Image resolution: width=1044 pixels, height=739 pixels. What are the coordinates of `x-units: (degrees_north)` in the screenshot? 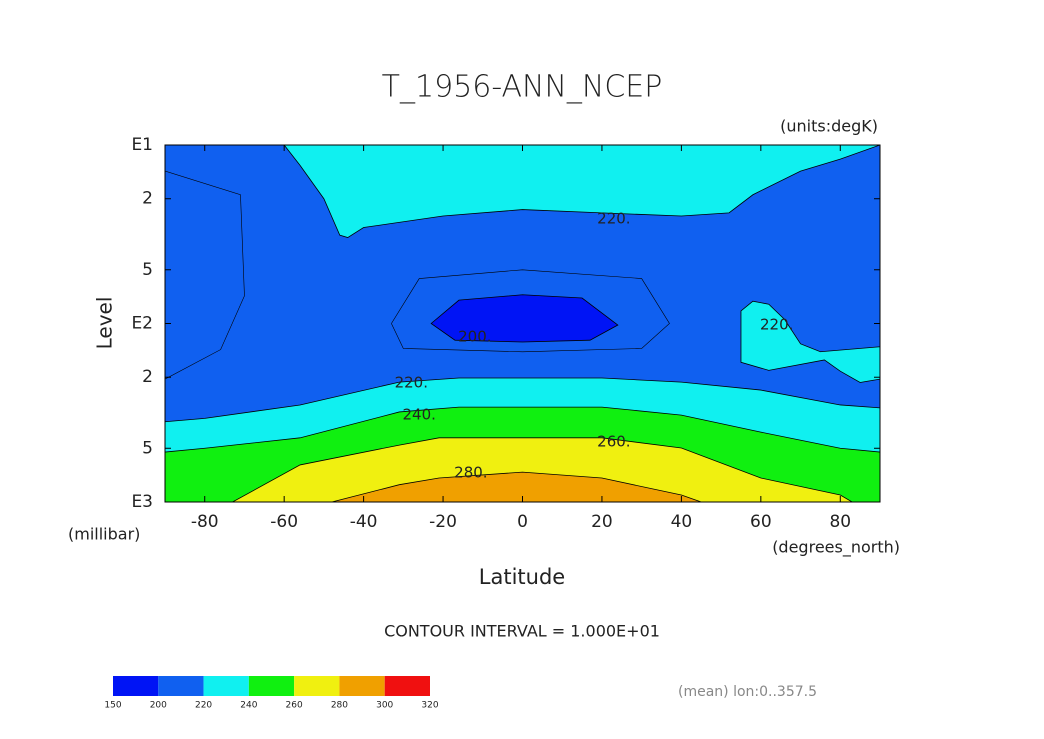 It's located at (836, 548).